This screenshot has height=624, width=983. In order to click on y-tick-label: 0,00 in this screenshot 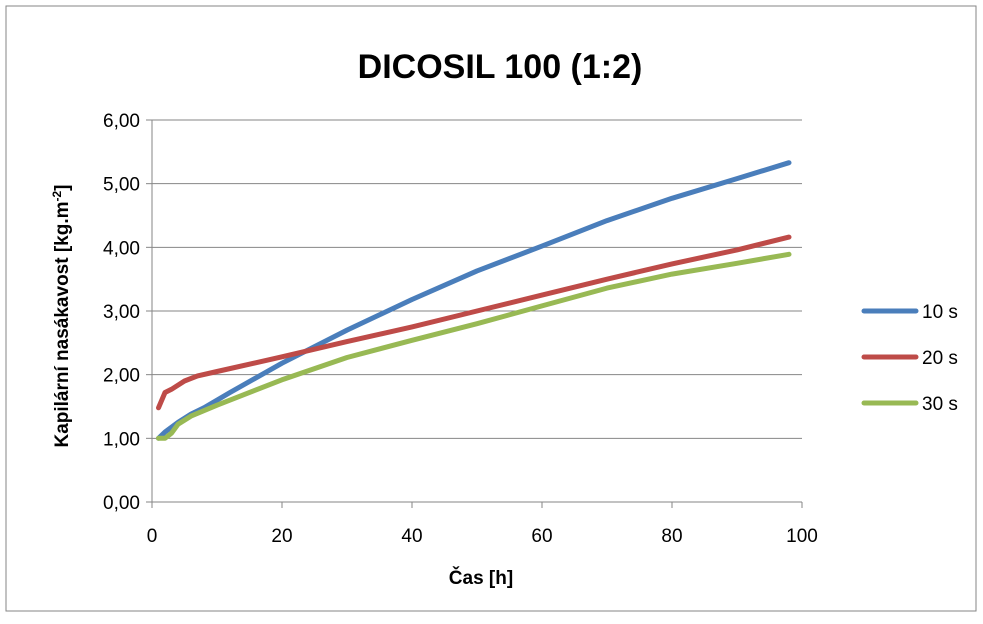, I will do `click(121, 503)`.